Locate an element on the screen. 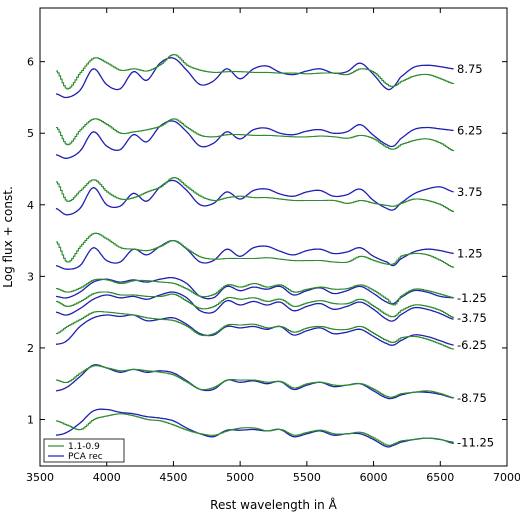 This screenshot has width=520, height=515. phase-label: -1.25 is located at coordinates (472, 298).